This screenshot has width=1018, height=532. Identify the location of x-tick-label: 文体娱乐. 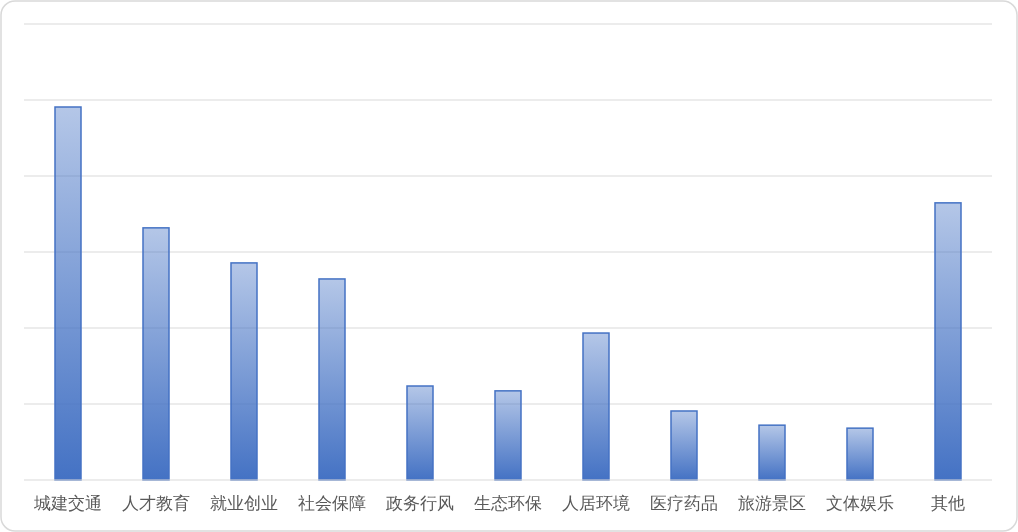
(860, 503).